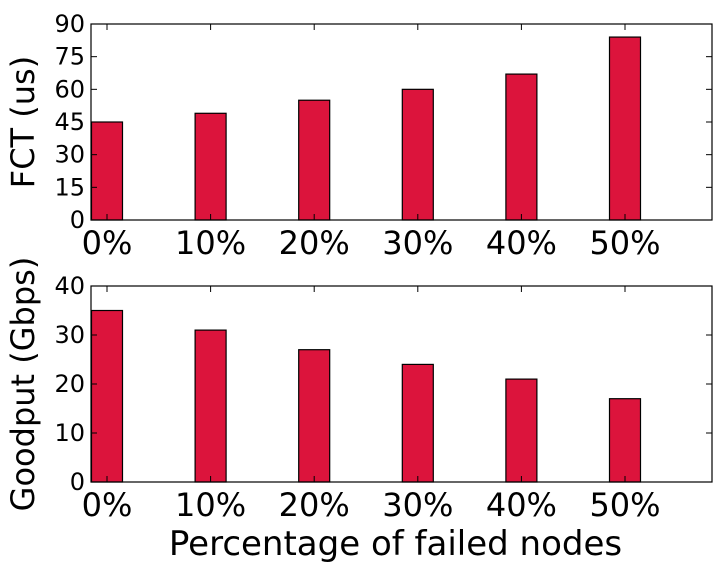  What do you see at coordinates (23, 384) in the screenshot?
I see `y-axis-title-goodput: Goodput (Gbps)` at bounding box center [23, 384].